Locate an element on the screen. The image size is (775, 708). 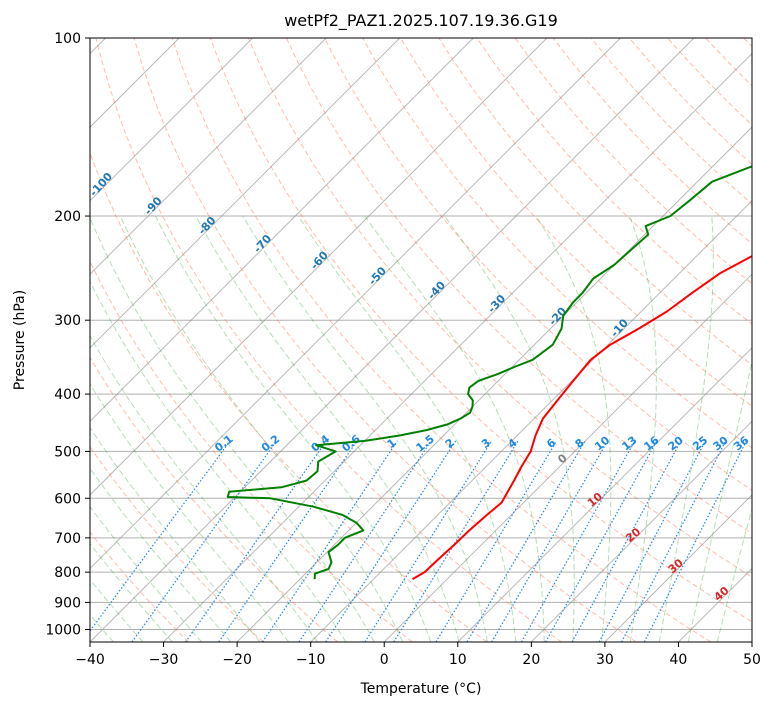
dry-adiabat-label: -50 is located at coordinates (377, 276).